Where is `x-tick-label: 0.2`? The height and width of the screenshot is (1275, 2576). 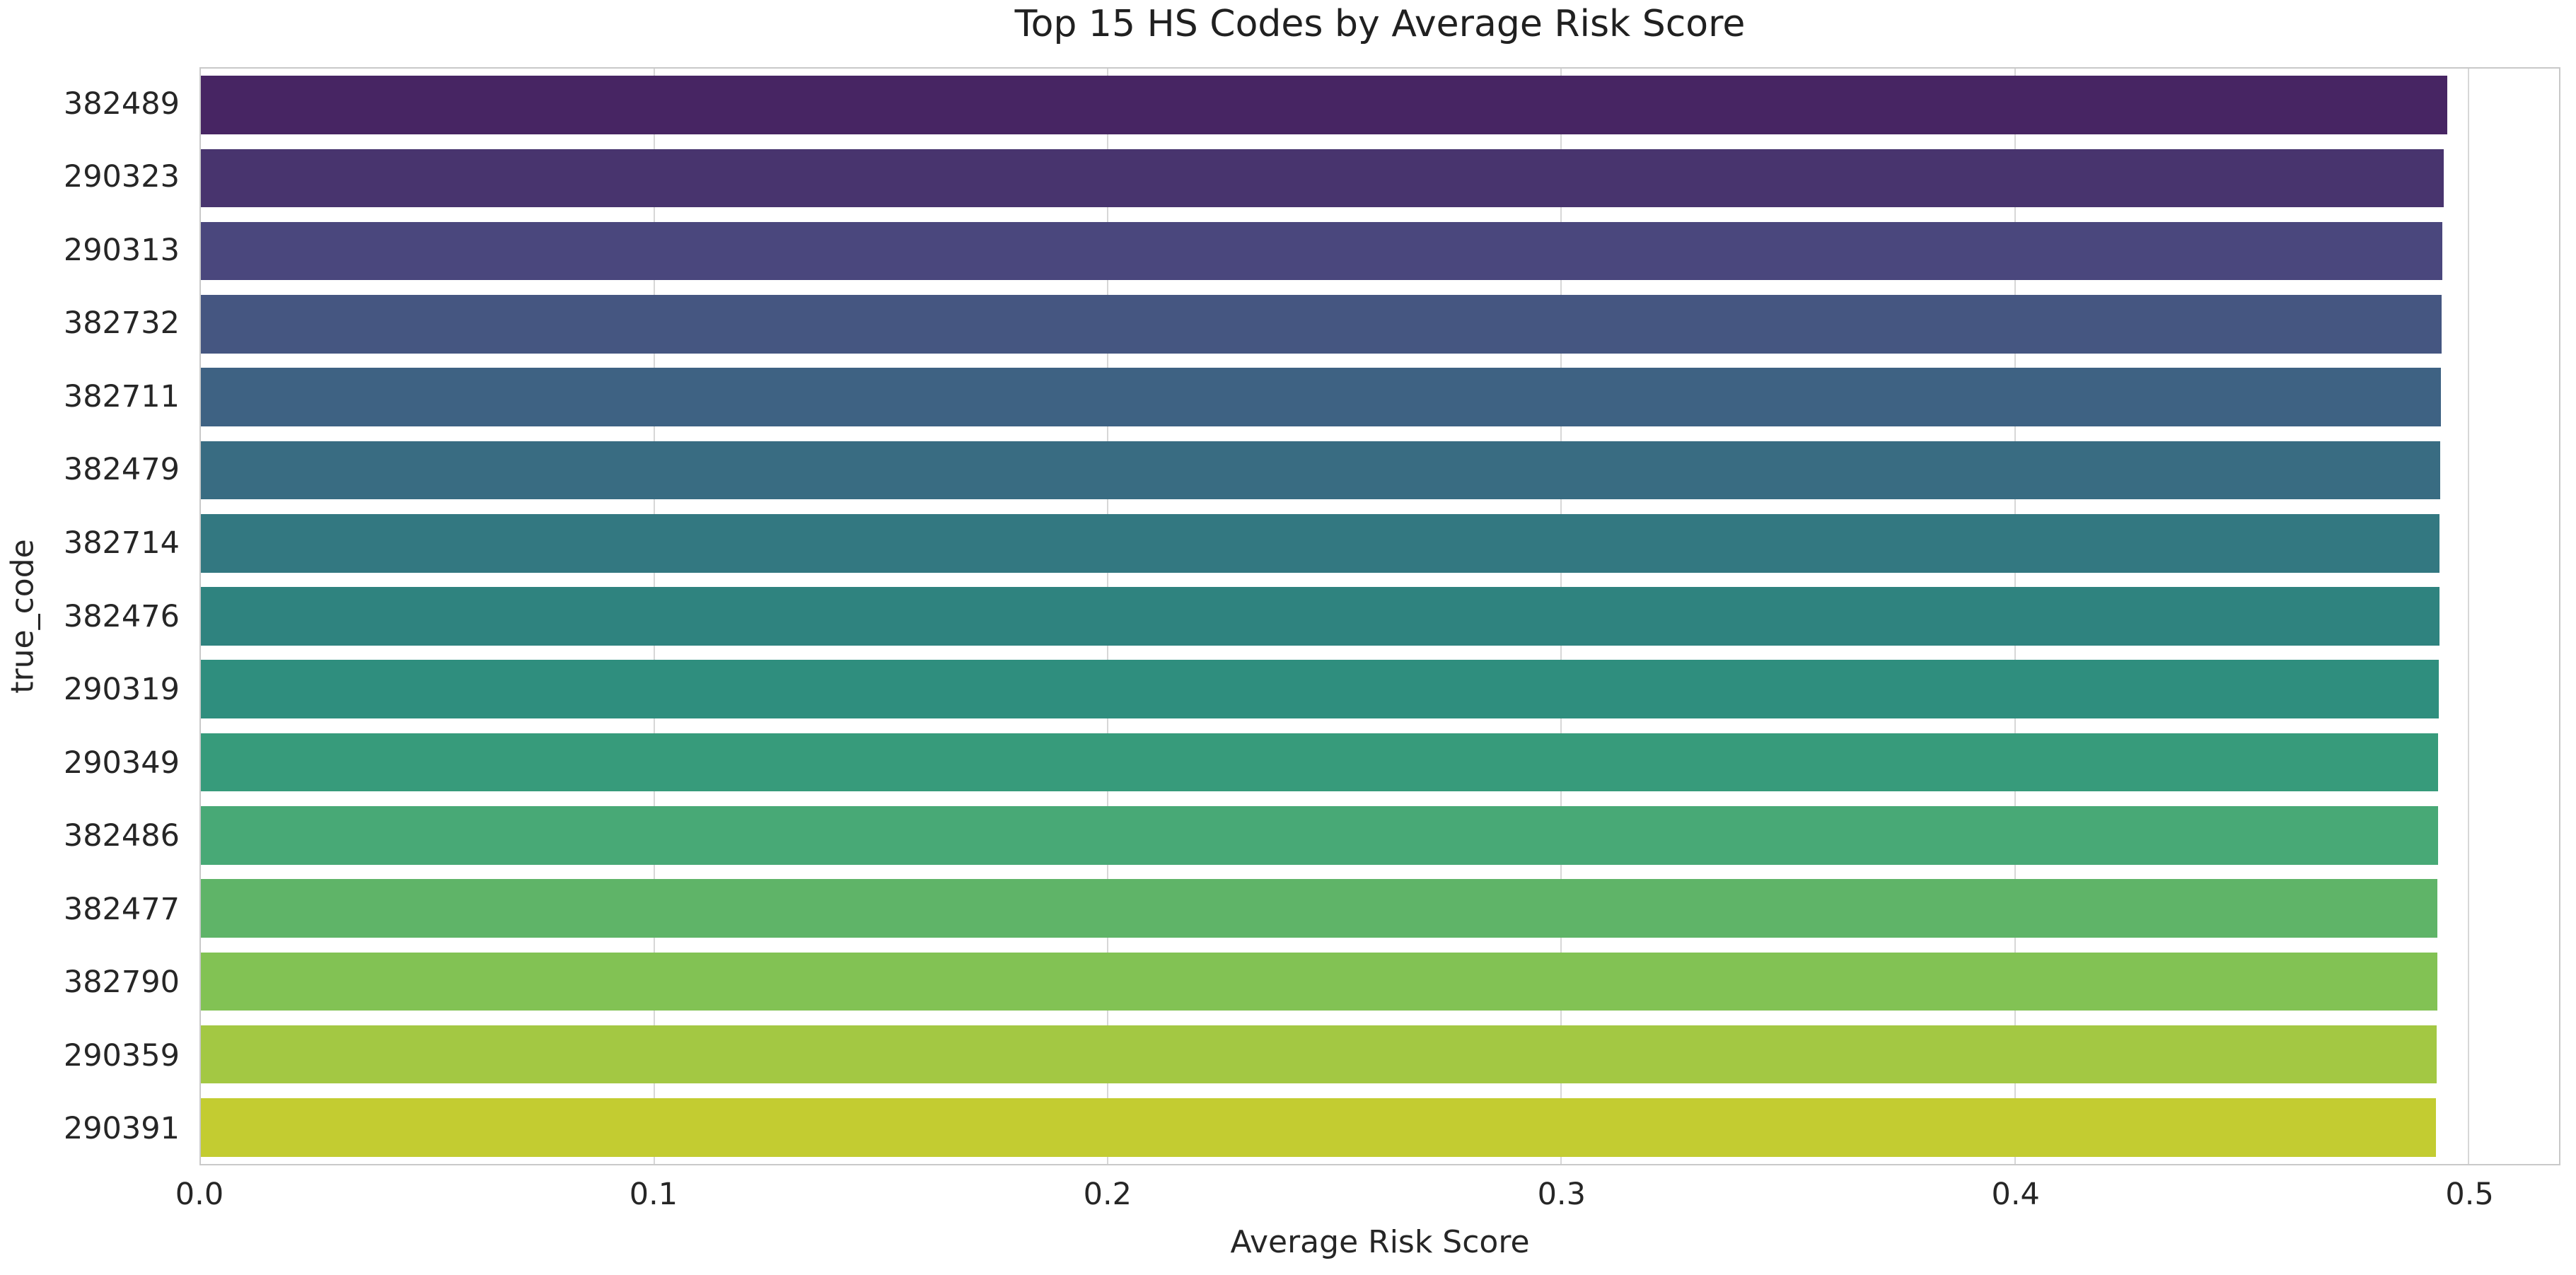
x-tick-label: 0.2 is located at coordinates (1107, 1194).